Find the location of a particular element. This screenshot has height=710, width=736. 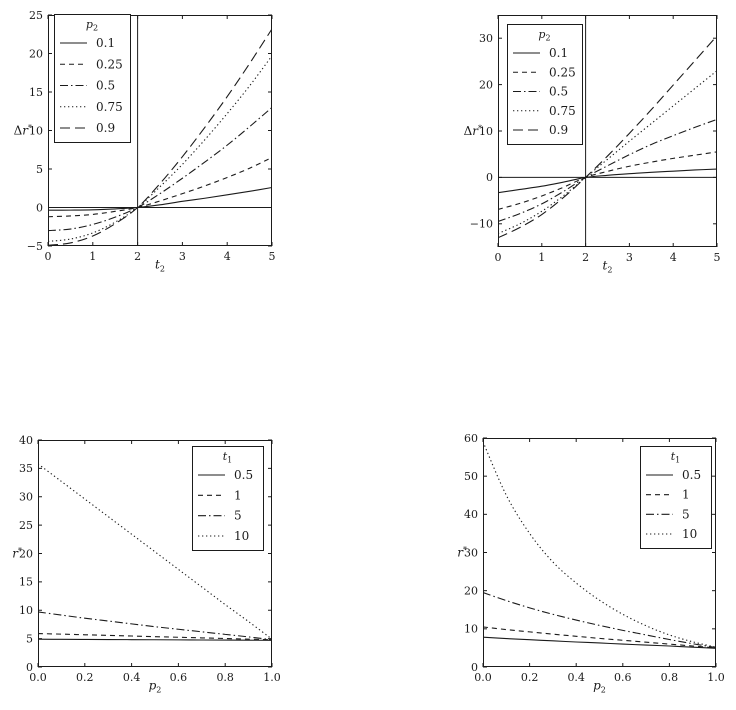

series-line-top-right-0.9 is located at coordinates (607, 137).